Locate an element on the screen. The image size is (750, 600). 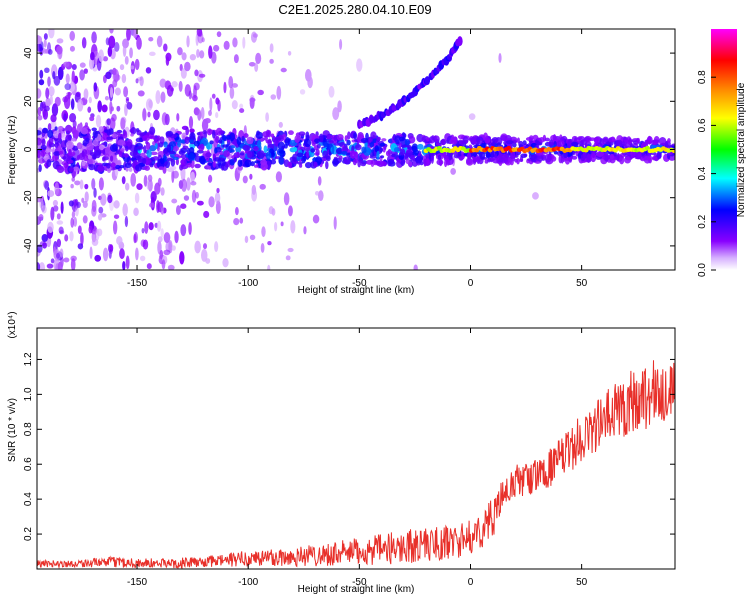
y-tick-label: 1.0 is located at coordinates (28, 394).